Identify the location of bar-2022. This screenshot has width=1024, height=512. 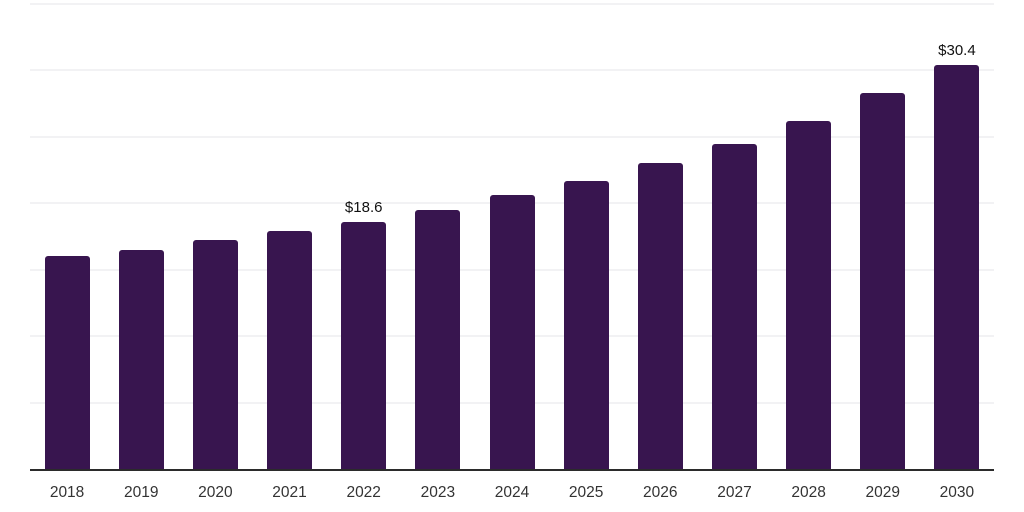
(364, 345).